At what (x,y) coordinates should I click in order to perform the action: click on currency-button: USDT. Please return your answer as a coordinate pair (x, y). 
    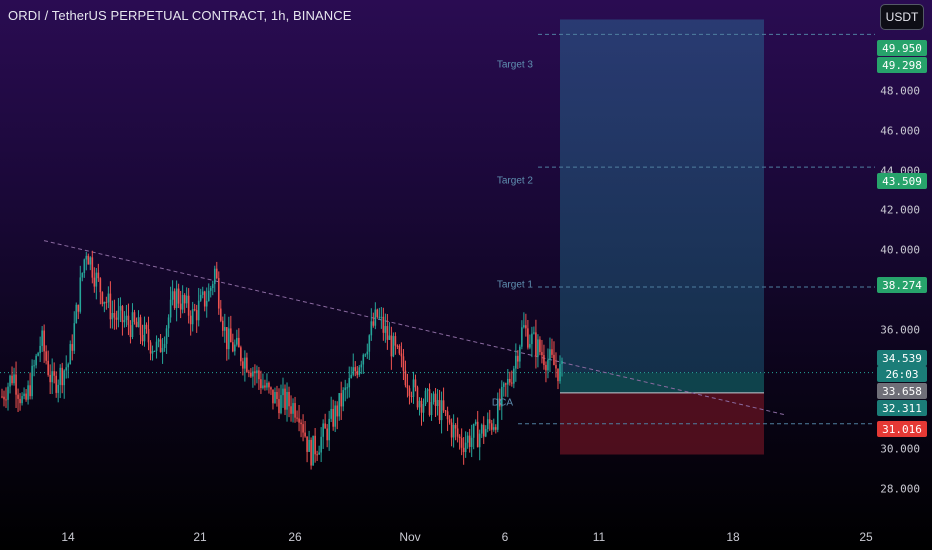
    Looking at the image, I should click on (902, 17).